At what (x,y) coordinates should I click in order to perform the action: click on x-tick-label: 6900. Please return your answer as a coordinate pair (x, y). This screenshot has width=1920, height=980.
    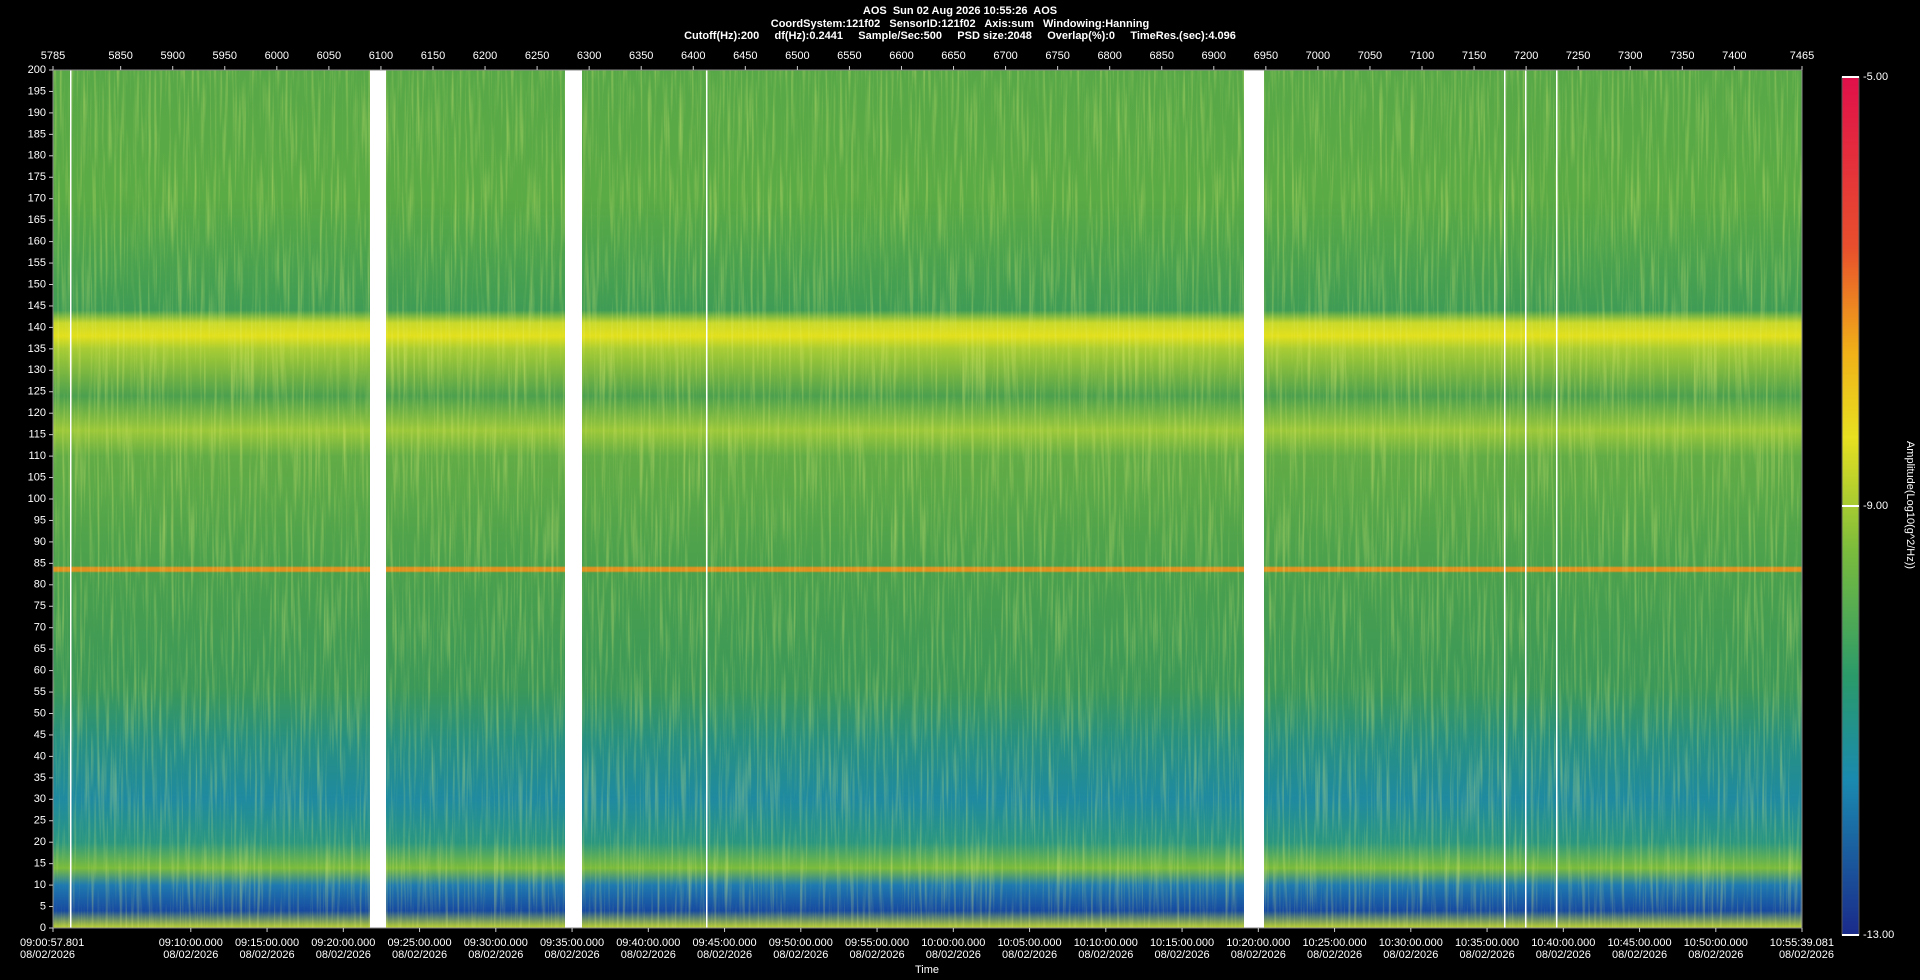
    Looking at the image, I should click on (1214, 56).